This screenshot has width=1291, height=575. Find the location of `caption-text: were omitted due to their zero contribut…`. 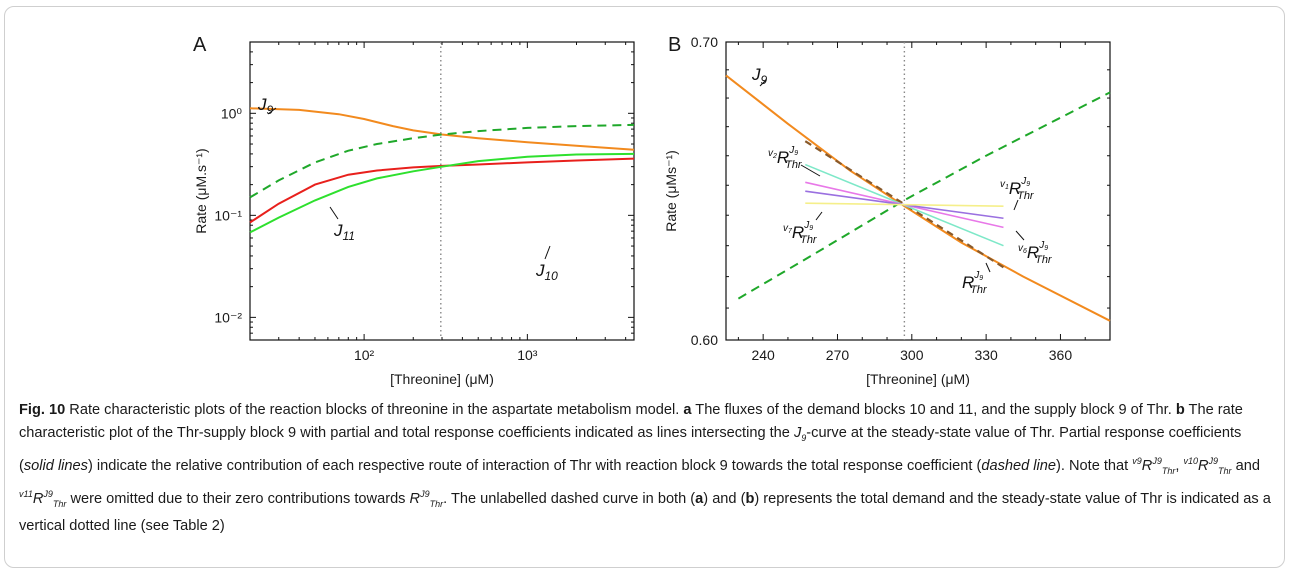

caption-text: were omitted due to their zero contribut… is located at coordinates (238, 498).